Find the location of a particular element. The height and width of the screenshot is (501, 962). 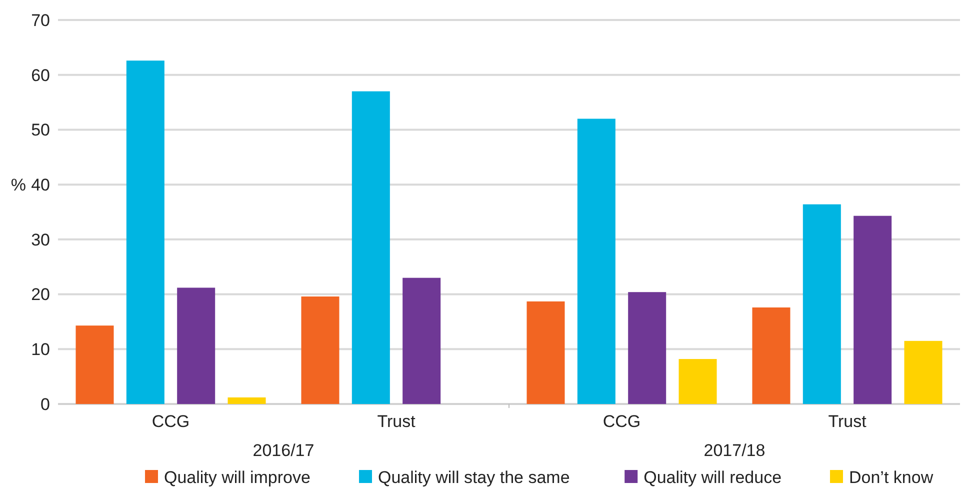

y-tick-label: 0 is located at coordinates (45, 404).